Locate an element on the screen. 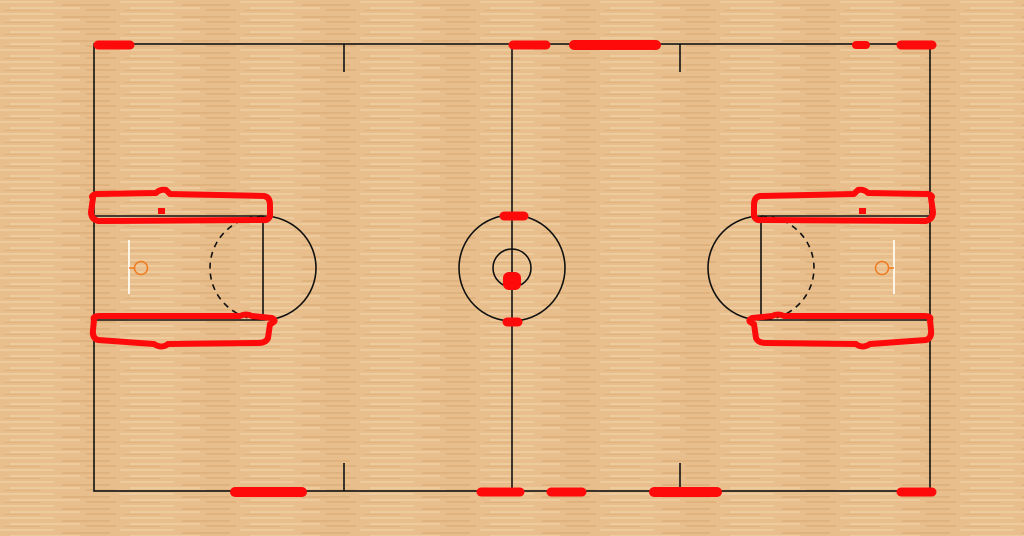  red-mark-right-key-top is located at coordinates (843, 205).